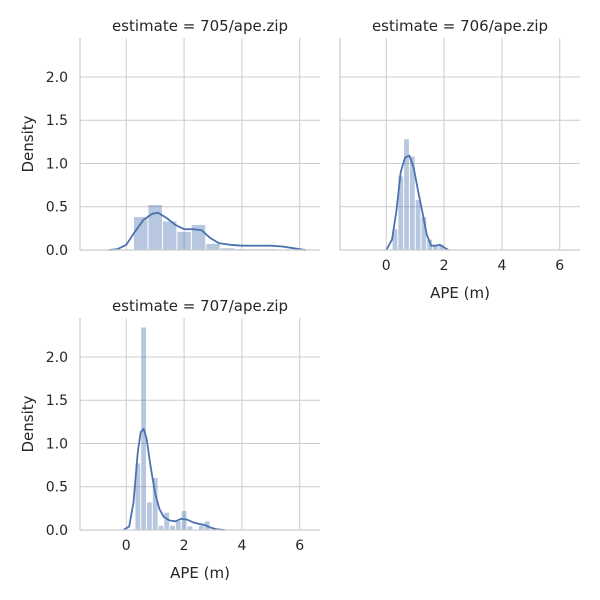  Describe the element at coordinates (460, 26) in the screenshot. I see `panel-title: estimate = 706/ape.zip` at that location.